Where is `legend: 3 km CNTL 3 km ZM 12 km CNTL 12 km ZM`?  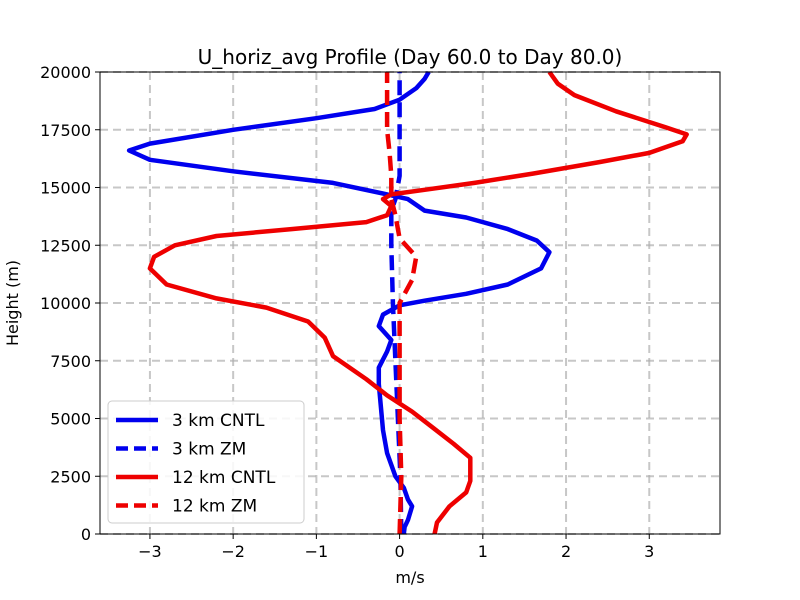
legend: 3 km CNTL 3 km ZM 12 km CNTL 12 km ZM is located at coordinates (206, 462).